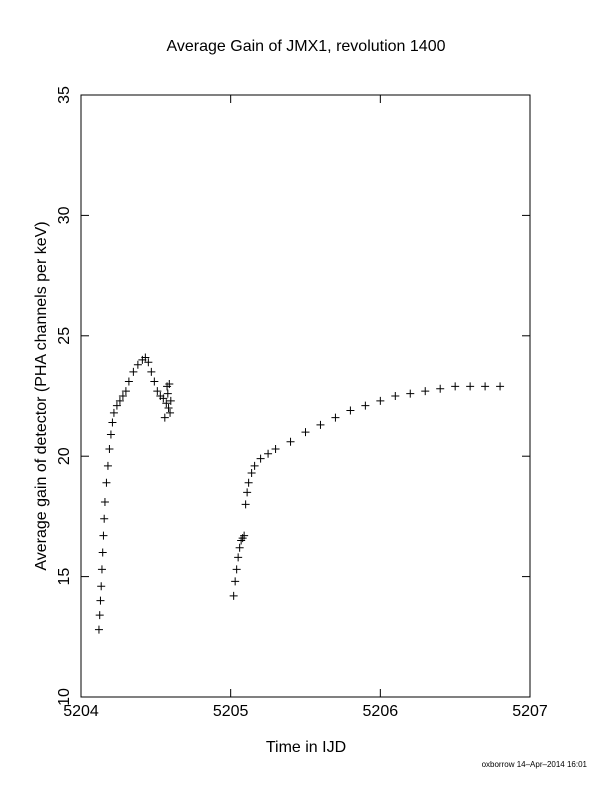 This screenshot has height=792, width=612. What do you see at coordinates (535, 764) in the screenshot?
I see `footer-note: oxborrow 14–Apr–2014 16:01` at bounding box center [535, 764].